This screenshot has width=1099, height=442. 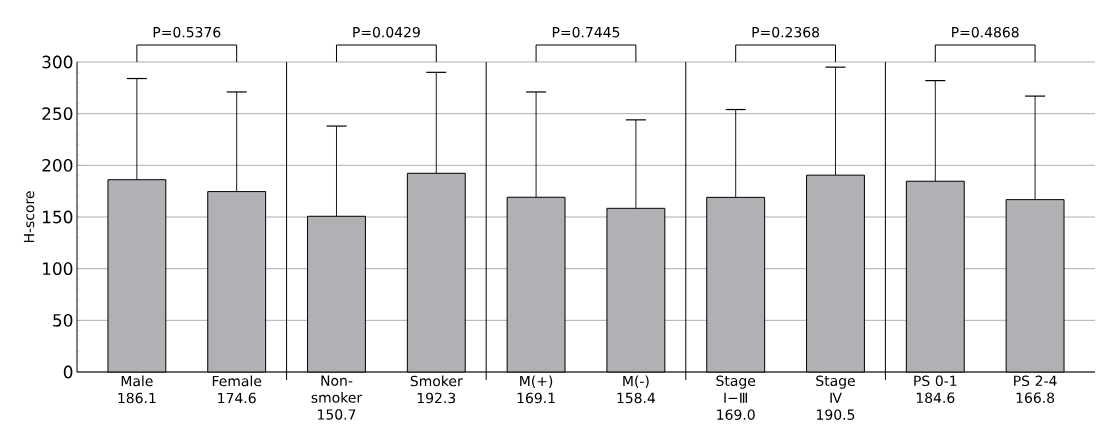 I want to click on x-tick-label: PS 0-1, so click(x=935, y=381).